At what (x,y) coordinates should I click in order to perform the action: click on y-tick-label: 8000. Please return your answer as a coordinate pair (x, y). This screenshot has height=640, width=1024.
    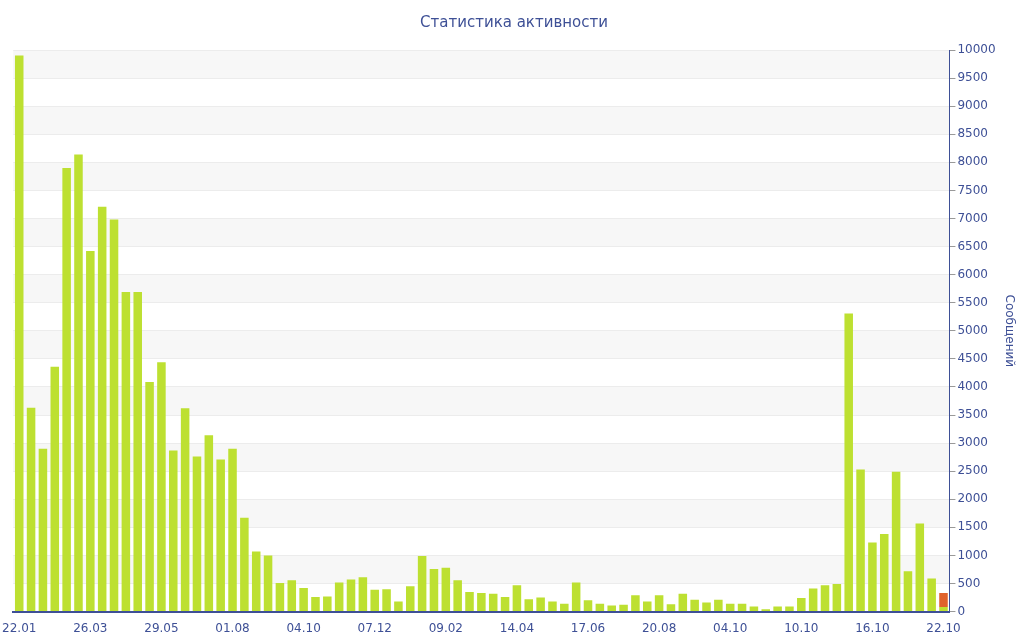
    Looking at the image, I should click on (972, 161).